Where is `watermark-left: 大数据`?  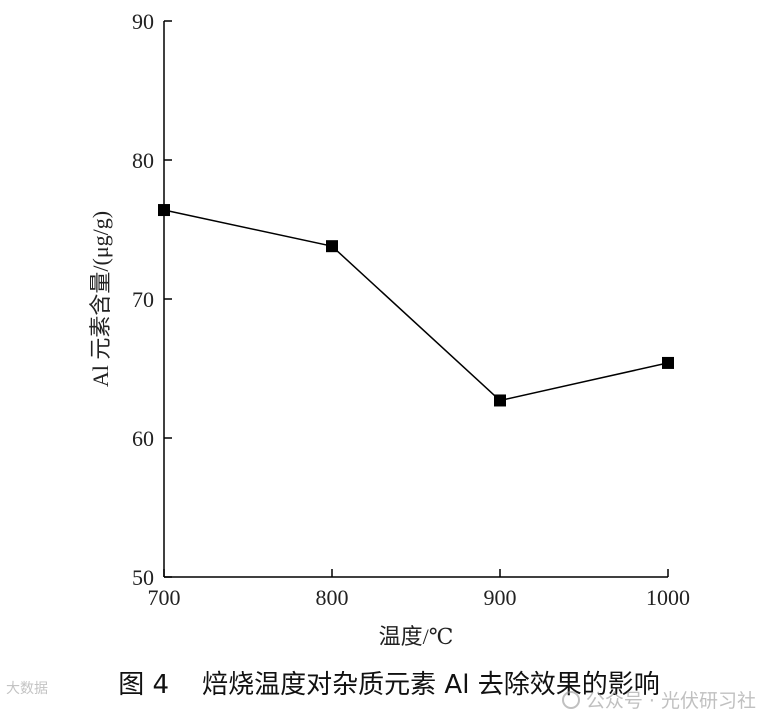 watermark-left: 大数据 is located at coordinates (27, 689).